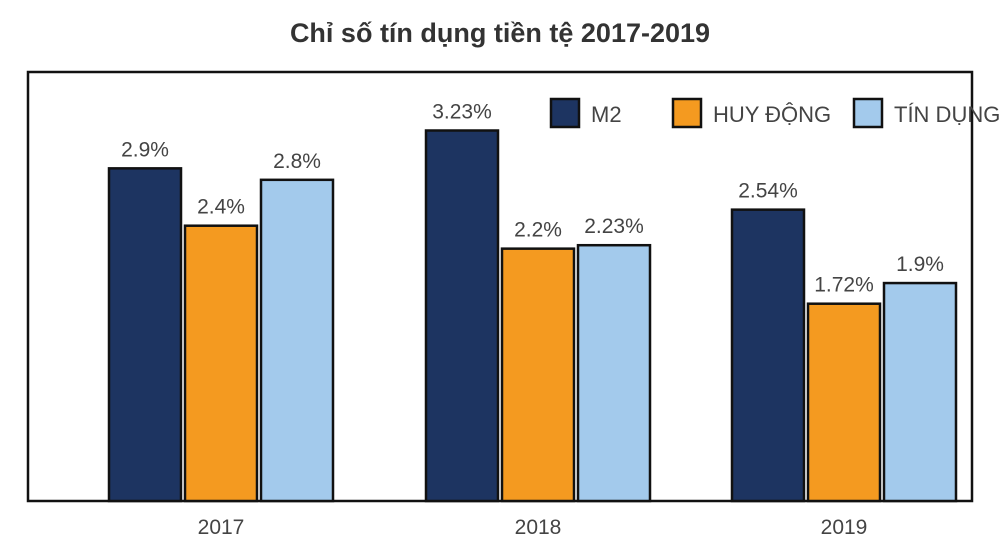 This screenshot has width=1000, height=557. What do you see at coordinates (221, 527) in the screenshot?
I see `x-tick-label: 2017` at bounding box center [221, 527].